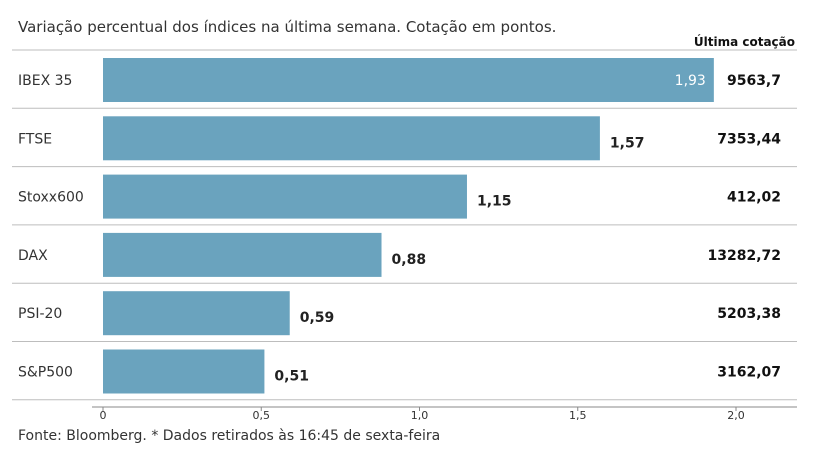 The height and width of the screenshot is (460, 817). What do you see at coordinates (45, 373) in the screenshot?
I see `category-label: S&P500` at bounding box center [45, 373].